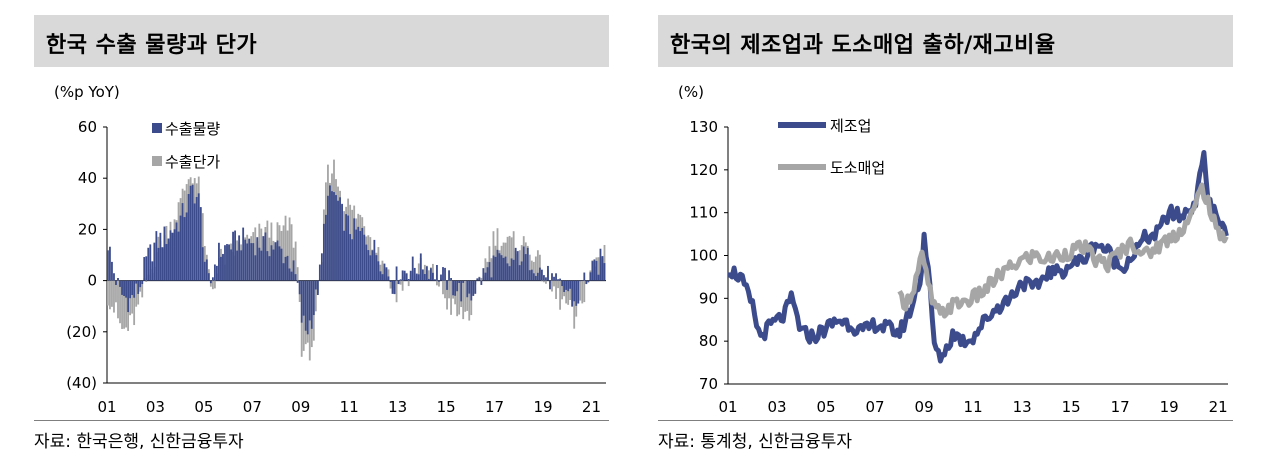 The width and height of the screenshot is (1280, 467). What do you see at coordinates (92, 281) in the screenshot?
I see `y-tick-label: 0` at bounding box center [92, 281].